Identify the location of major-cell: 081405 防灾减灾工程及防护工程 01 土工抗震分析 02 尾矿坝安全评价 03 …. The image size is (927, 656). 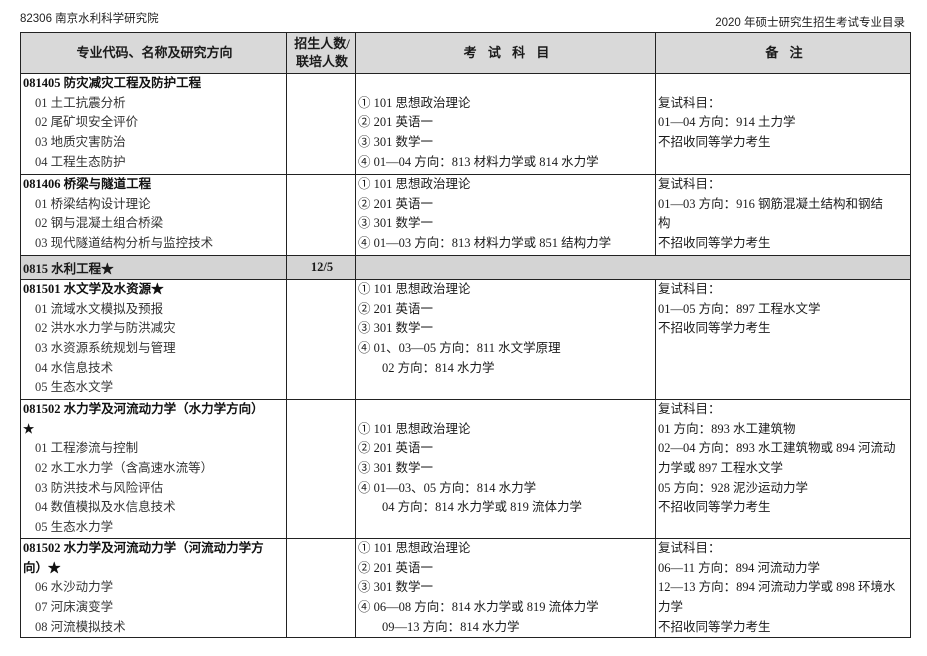
(153, 124).